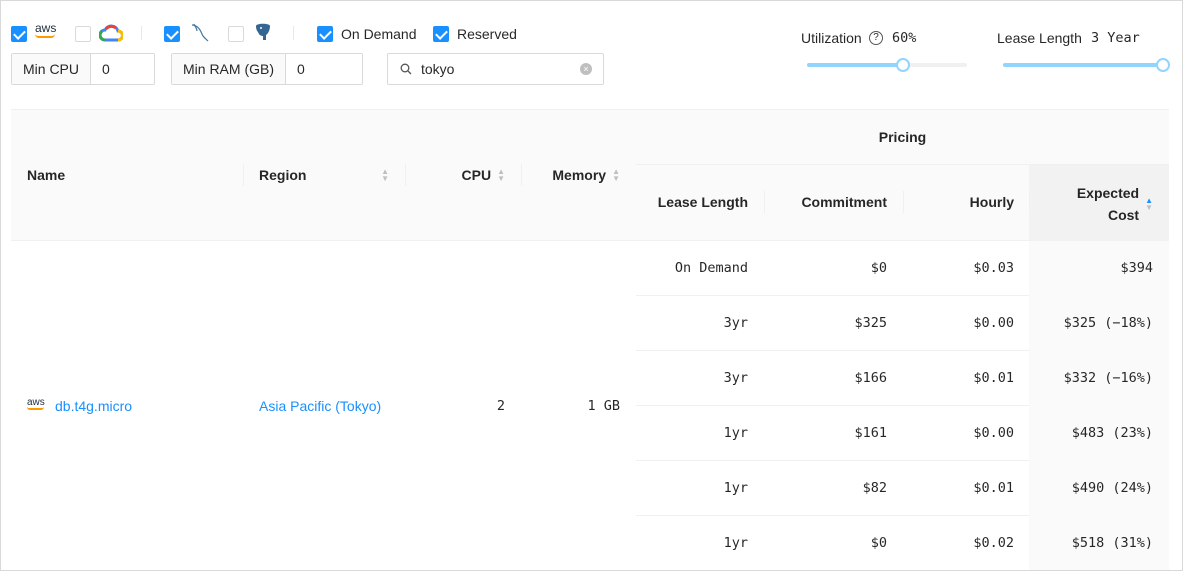 This screenshot has width=1183, height=571. What do you see at coordinates (902, 137) in the screenshot?
I see `pricing-group-header: Pricing` at bounding box center [902, 137].